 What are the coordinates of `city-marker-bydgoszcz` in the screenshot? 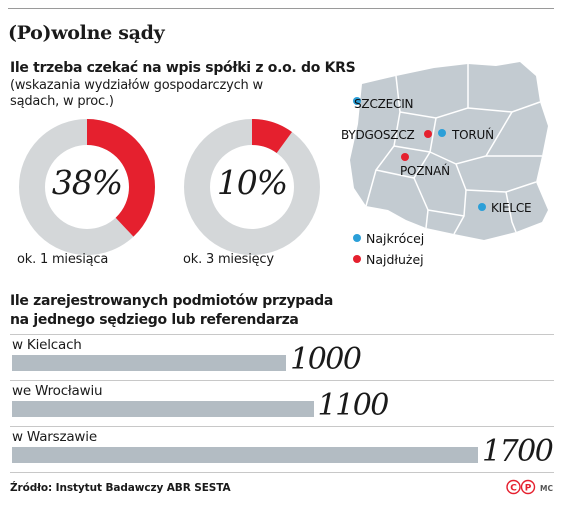 It's located at (428, 134).